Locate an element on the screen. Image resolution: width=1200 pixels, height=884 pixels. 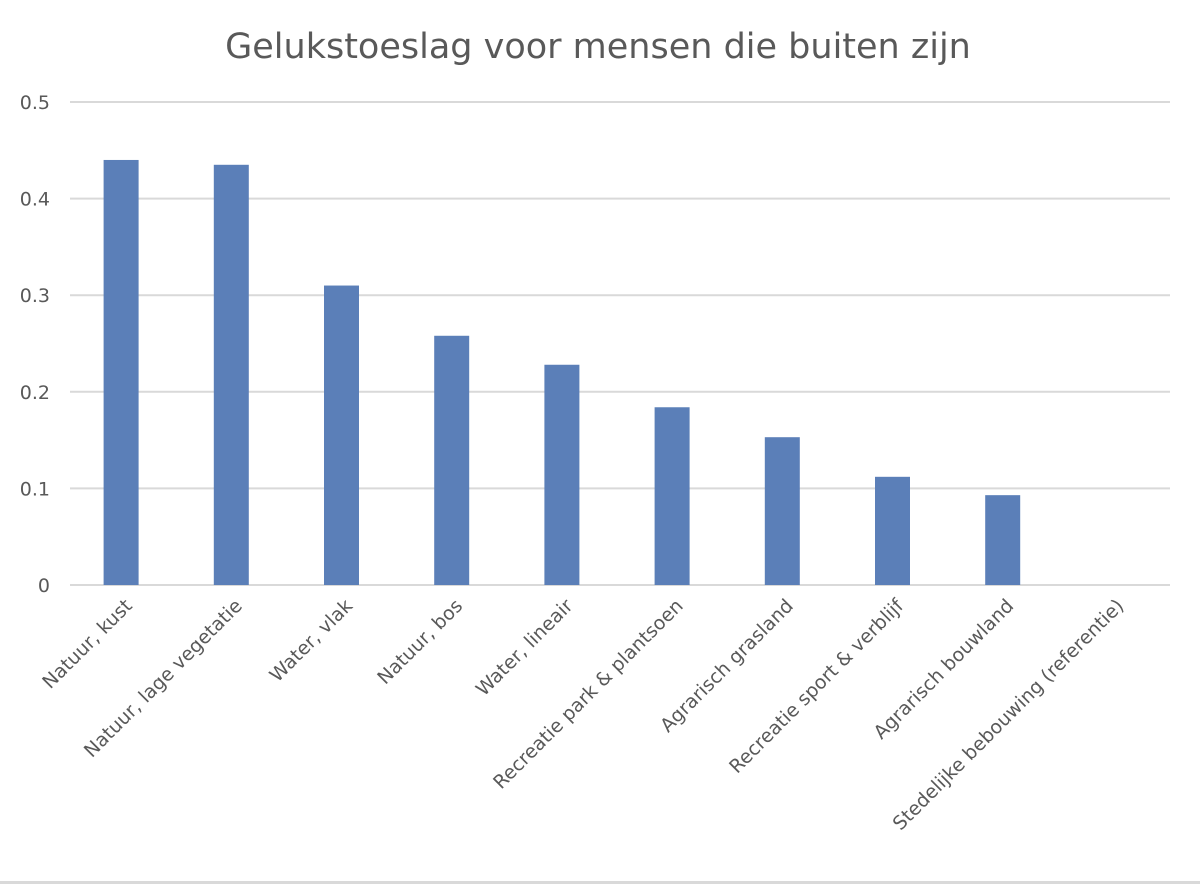
y-tick-label: 0 is located at coordinates (44, 586).